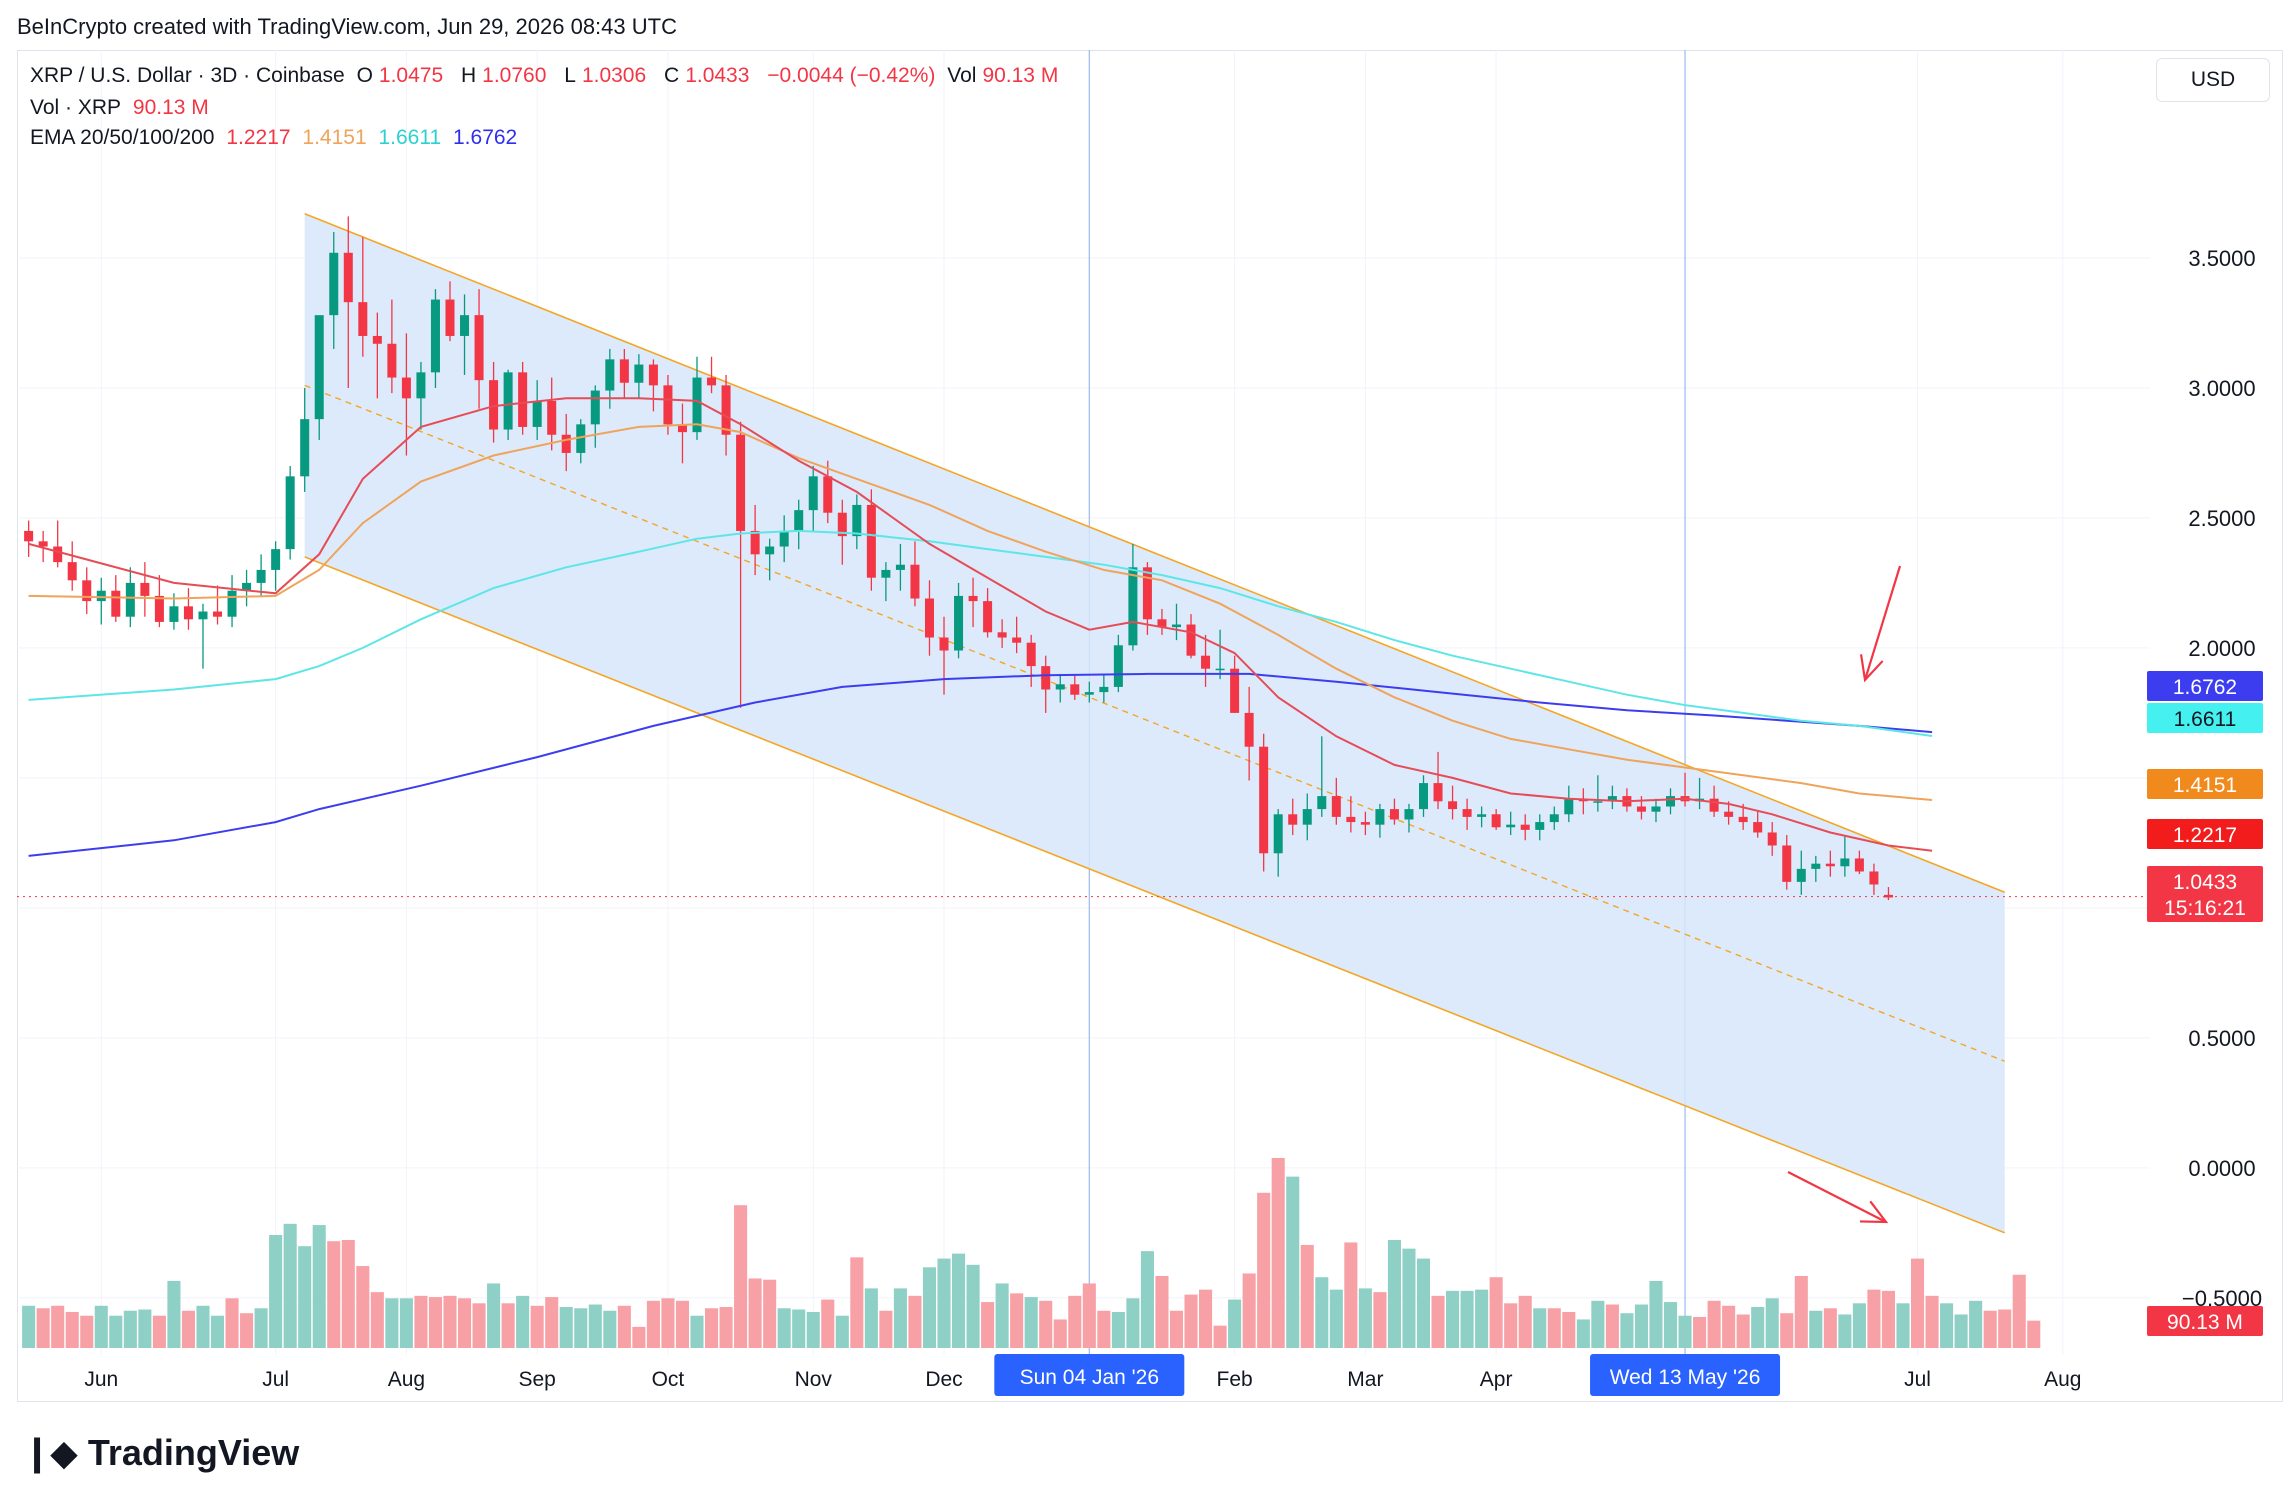  I want to click on close-value: 1.0433, so click(717, 75).